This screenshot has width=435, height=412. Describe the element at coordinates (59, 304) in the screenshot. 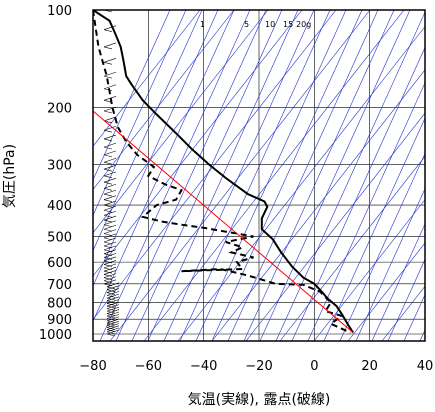

I see `y-tick-label: 800` at that location.